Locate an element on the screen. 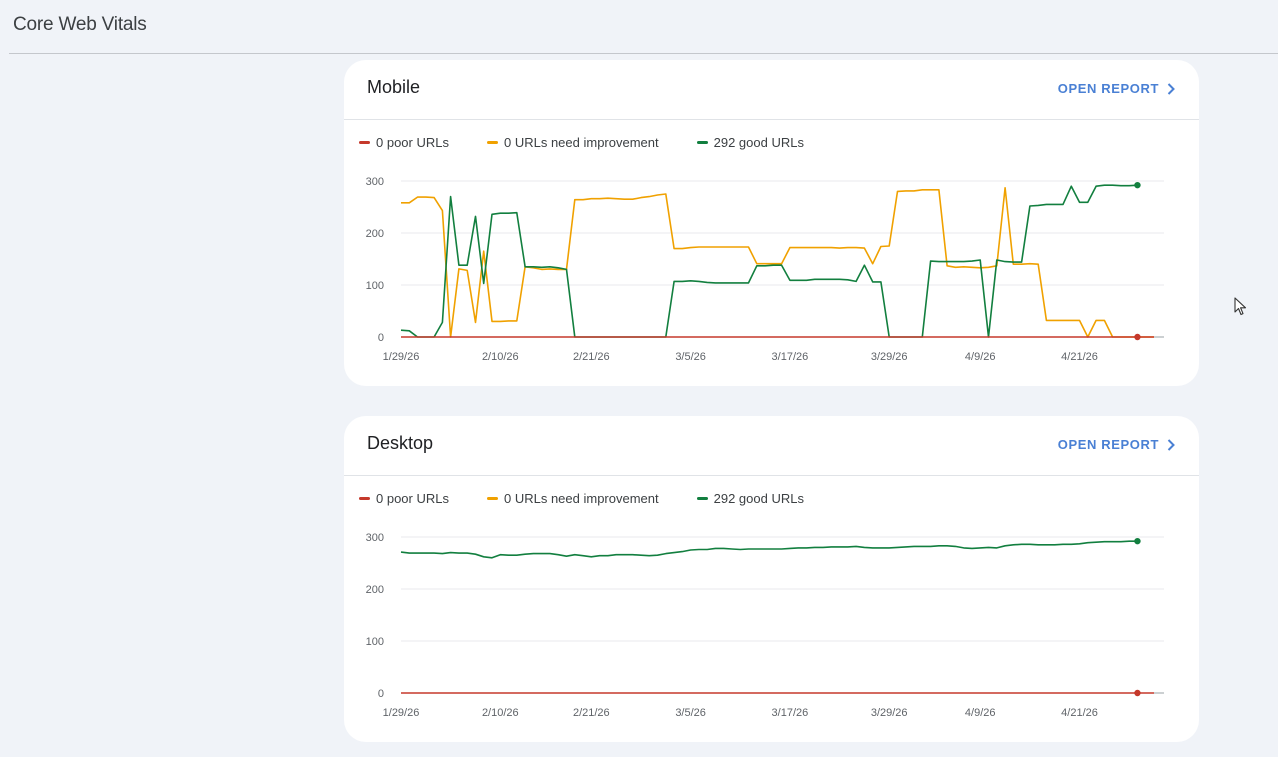 The width and height of the screenshot is (1278, 757). card-title-mobile: Mobile is located at coordinates (394, 87).